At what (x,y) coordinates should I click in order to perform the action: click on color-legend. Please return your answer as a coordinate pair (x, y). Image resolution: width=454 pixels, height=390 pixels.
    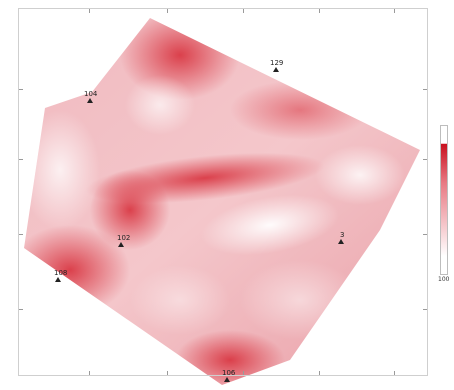
    Looking at the image, I should click on (444, 200).